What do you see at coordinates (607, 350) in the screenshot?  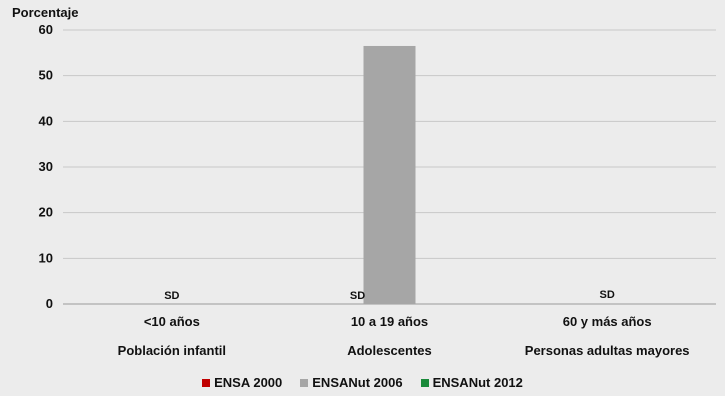 I see `x-group-label: Personas adultas mayores` at bounding box center [607, 350].